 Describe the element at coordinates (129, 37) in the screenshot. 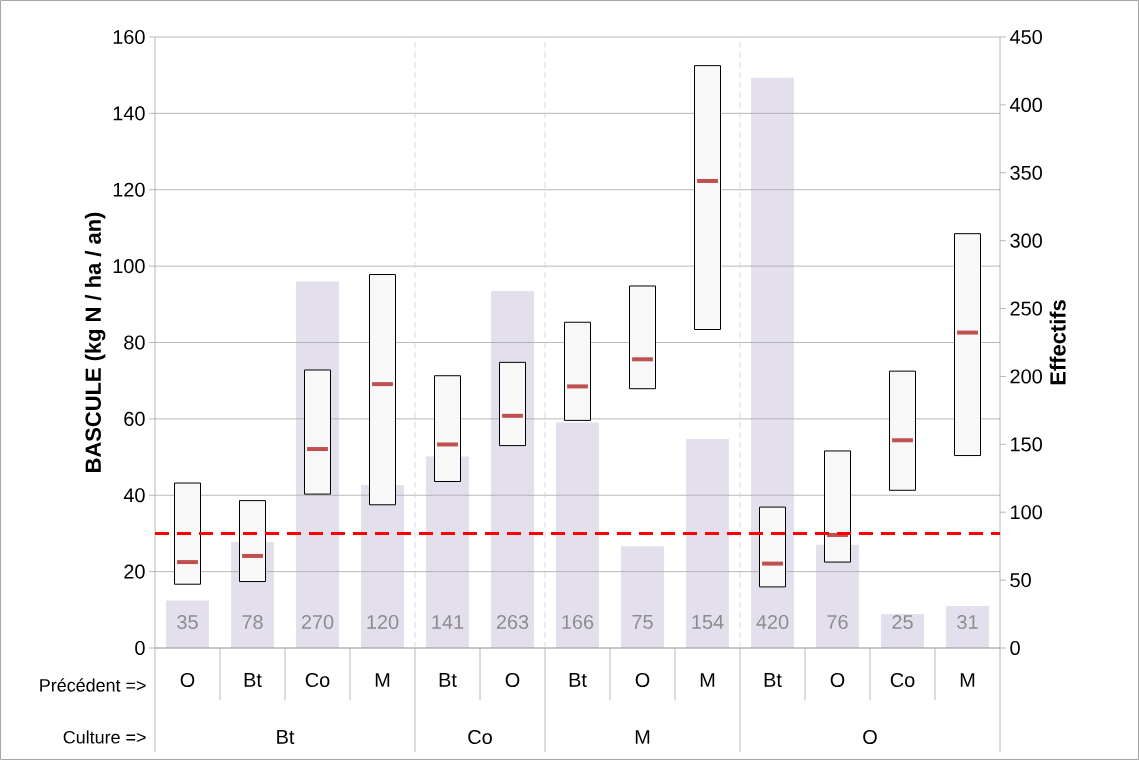

I see `y-tick-label: 160` at that location.